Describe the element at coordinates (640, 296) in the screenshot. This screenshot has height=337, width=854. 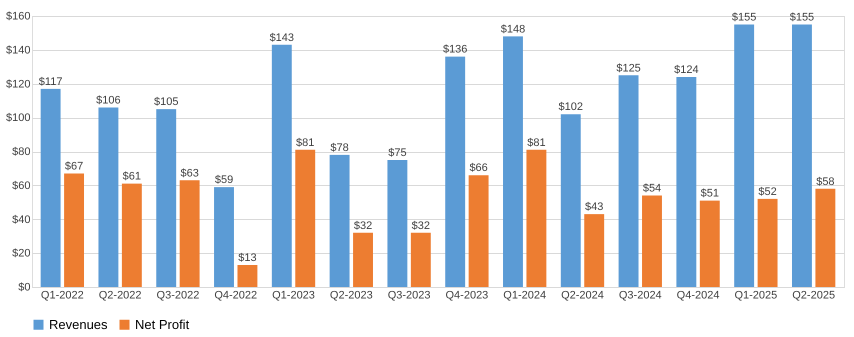
I see `x-tick-label: Q3-2024` at that location.